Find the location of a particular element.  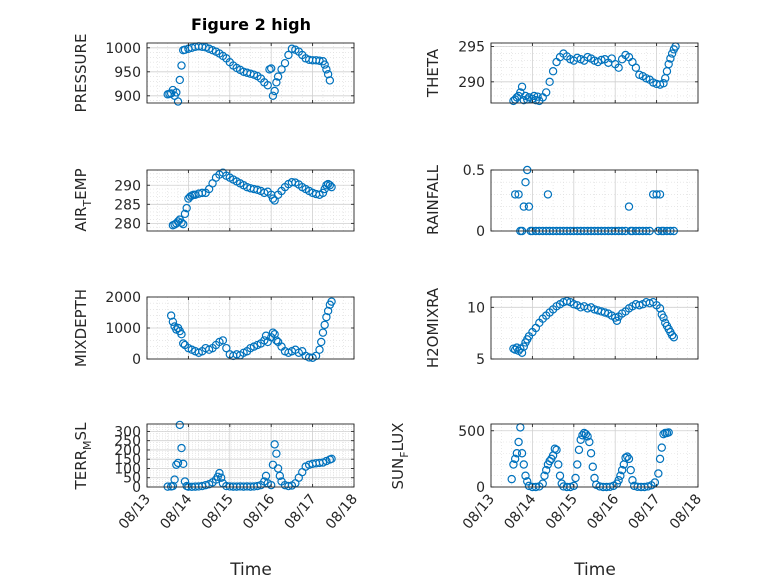

y-label-main: TERR is located at coordinates (81, 470).